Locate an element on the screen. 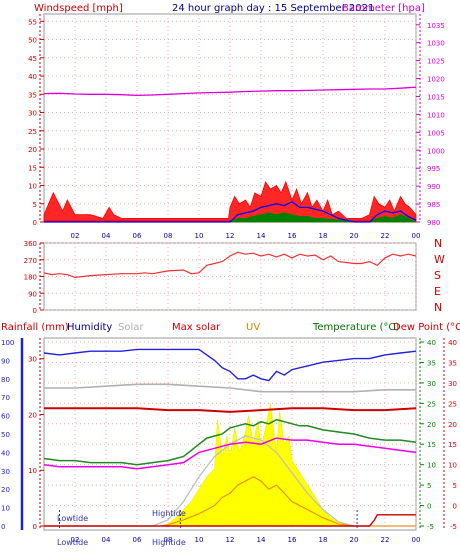  dewpoint-y-tick-label: 35 is located at coordinates (452, 363).